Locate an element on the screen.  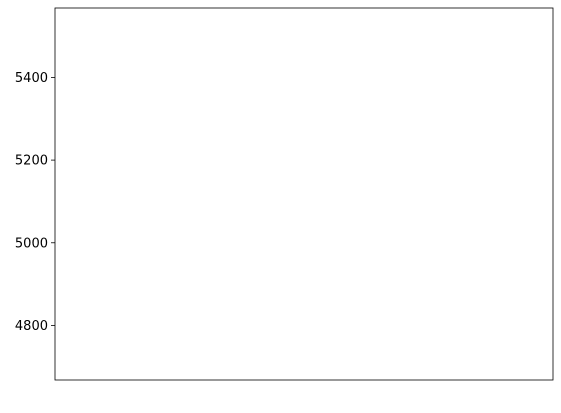
y-tick-label: 5400 is located at coordinates (31, 78).